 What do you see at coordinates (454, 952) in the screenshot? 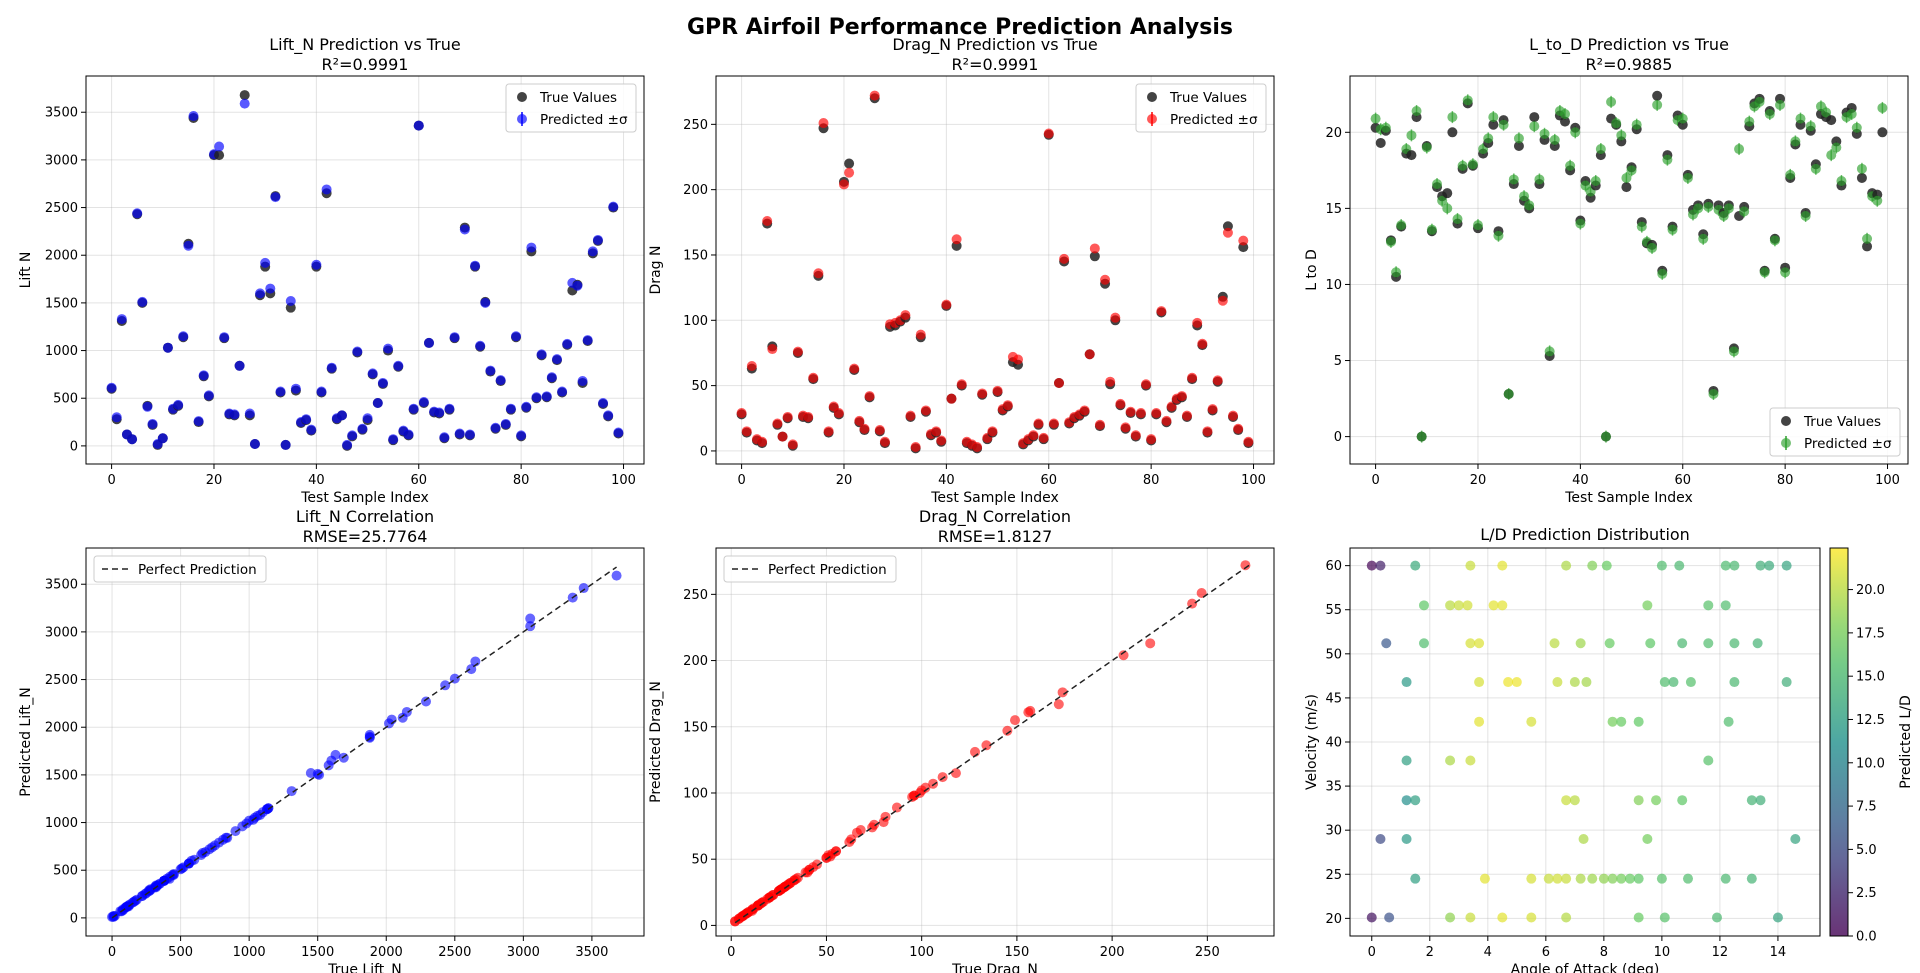
I see `x-tick-label: 2500` at bounding box center [454, 952].